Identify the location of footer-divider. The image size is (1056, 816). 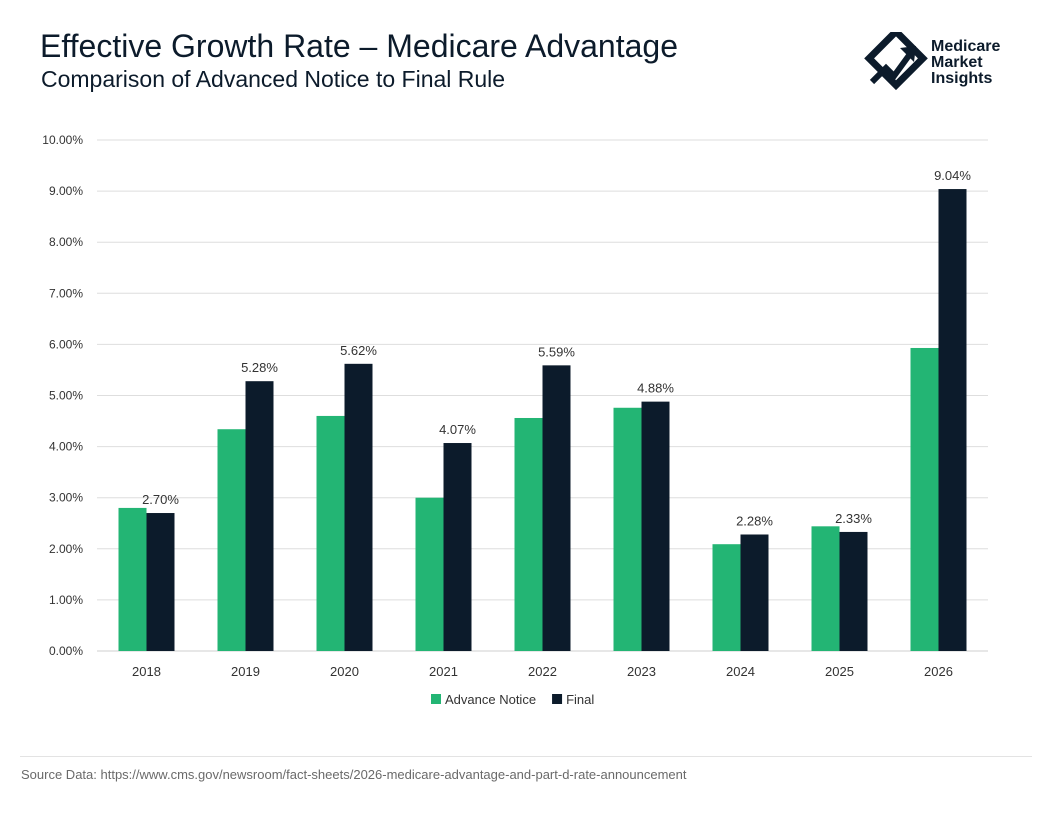
(526, 756).